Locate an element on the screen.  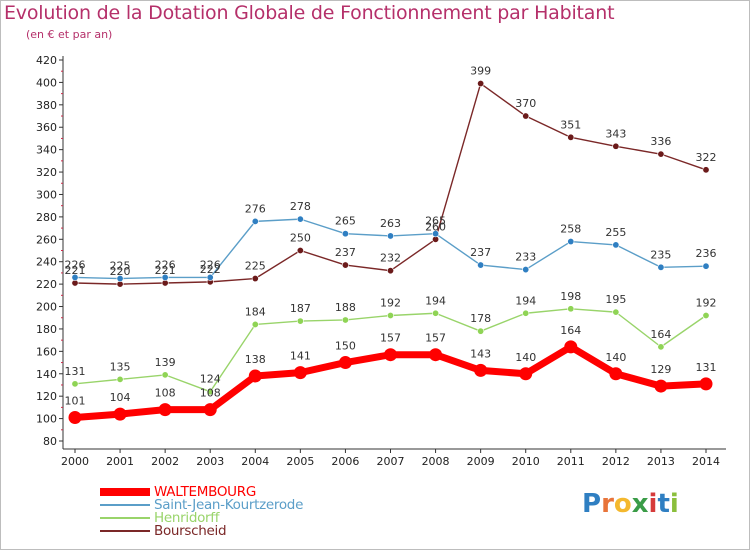
data-label: 141 is located at coordinates (300, 356).